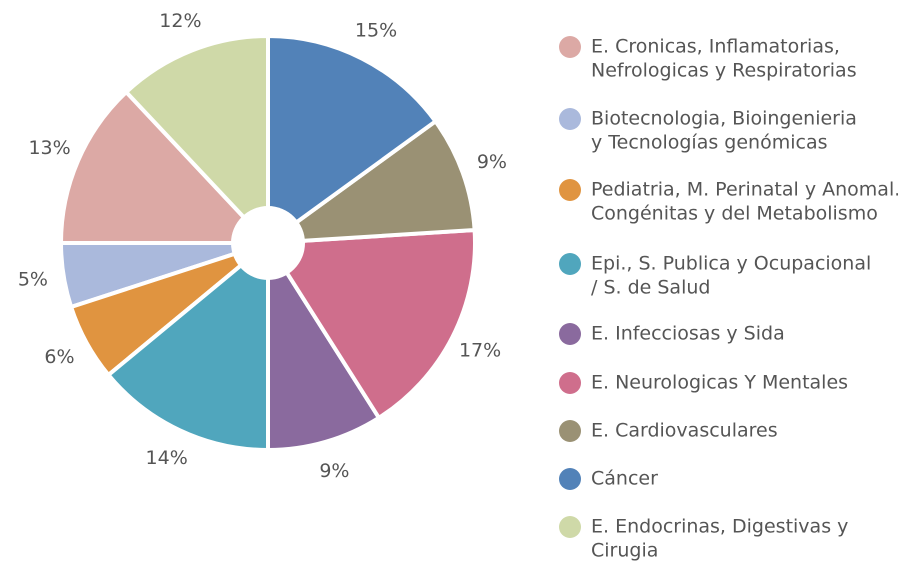  Describe the element at coordinates (624, 479) in the screenshot. I see `legend-label: Cáncer` at that location.